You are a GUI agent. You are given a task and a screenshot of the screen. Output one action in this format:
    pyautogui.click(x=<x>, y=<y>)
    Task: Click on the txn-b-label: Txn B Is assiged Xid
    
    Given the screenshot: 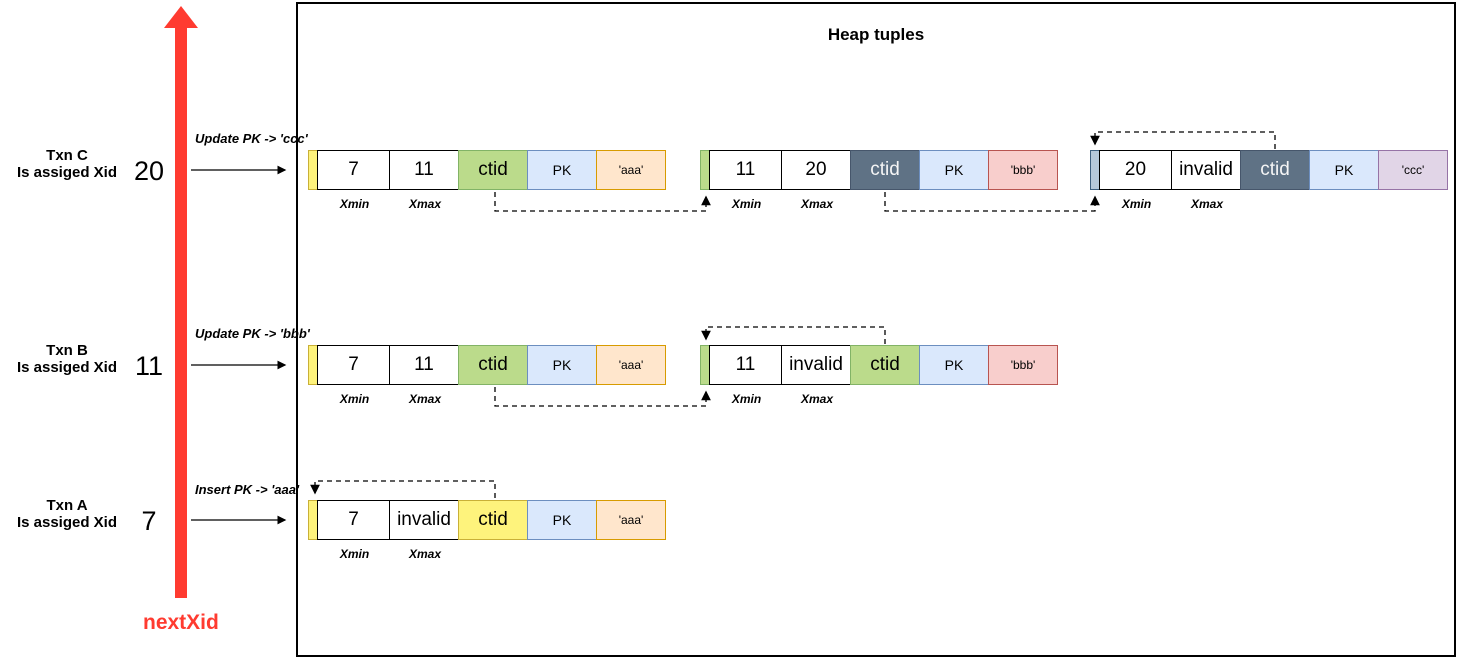 What is the action you would take?
    pyautogui.click(x=67, y=359)
    